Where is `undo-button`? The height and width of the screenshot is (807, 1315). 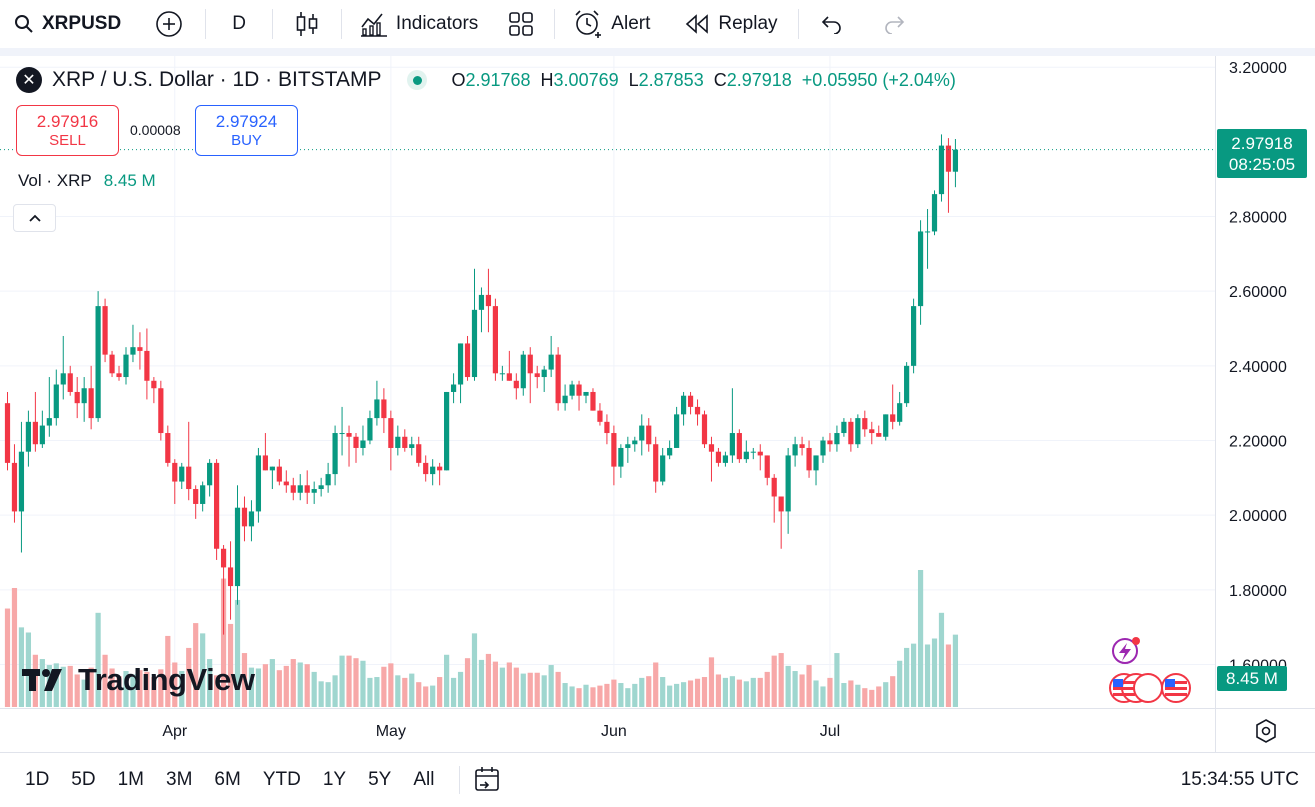
undo-button is located at coordinates (831, 24).